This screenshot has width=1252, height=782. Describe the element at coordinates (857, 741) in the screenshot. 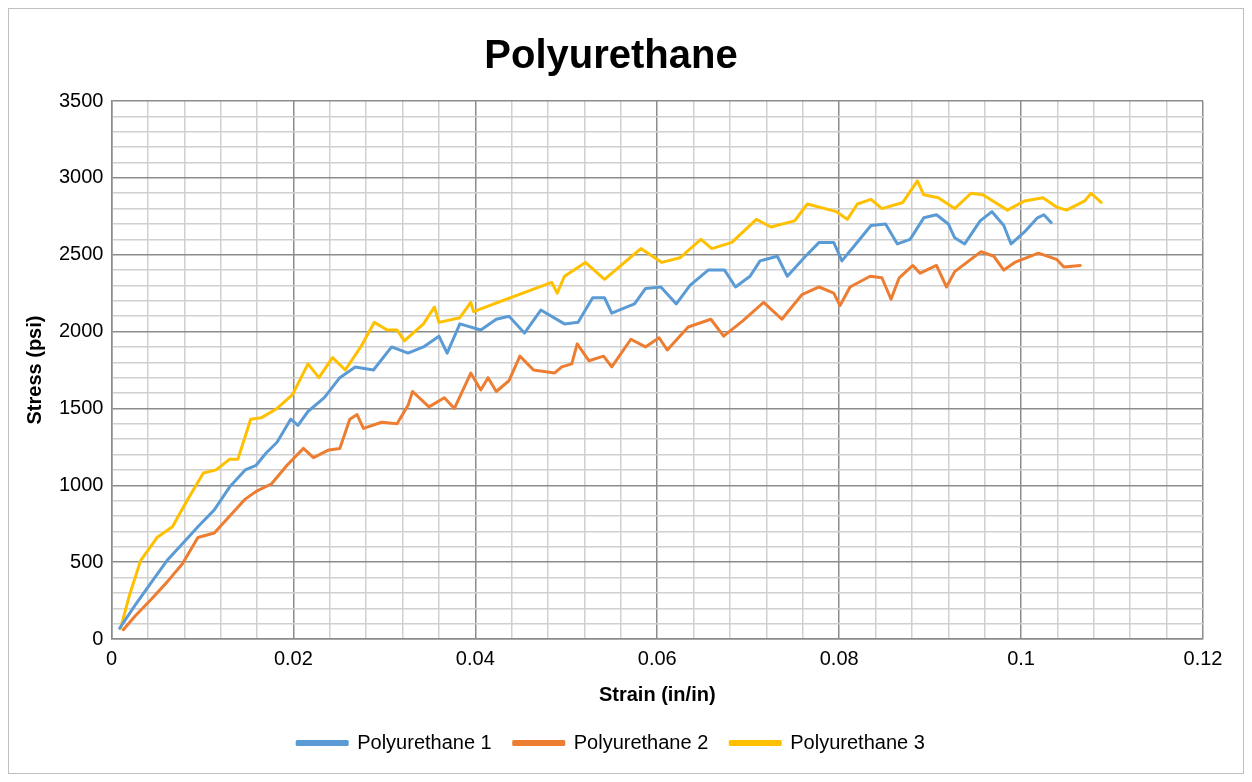

I see `legend-label: Polyurethane 3` at that location.